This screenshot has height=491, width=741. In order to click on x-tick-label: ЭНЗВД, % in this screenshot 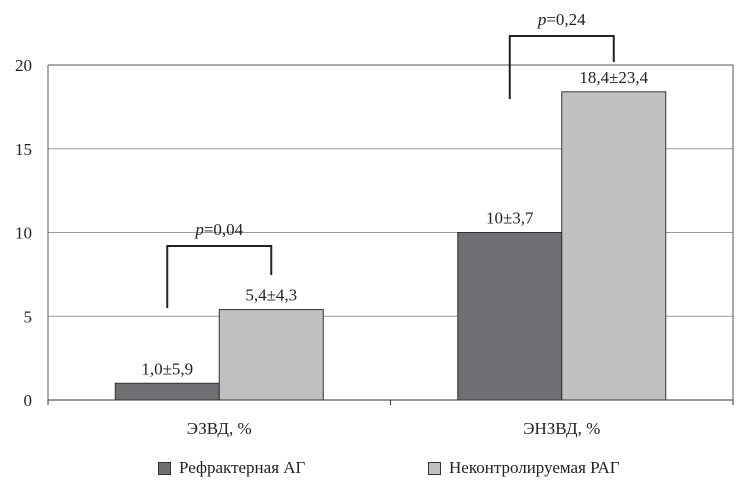, I will do `click(561, 428)`.